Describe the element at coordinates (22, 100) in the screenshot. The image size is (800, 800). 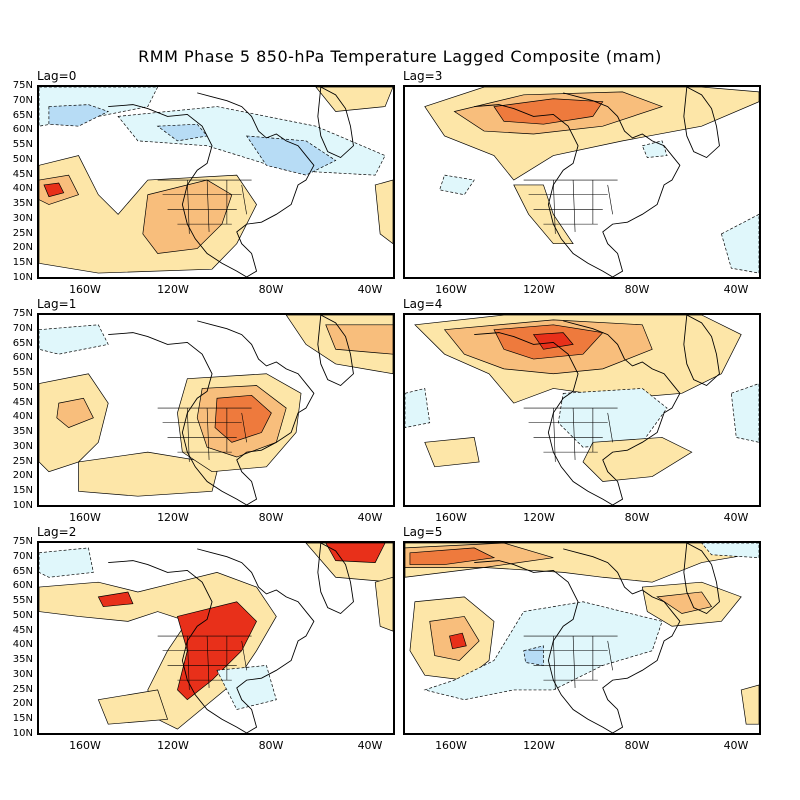
I see `latitude-tick-label: 70N` at that location.